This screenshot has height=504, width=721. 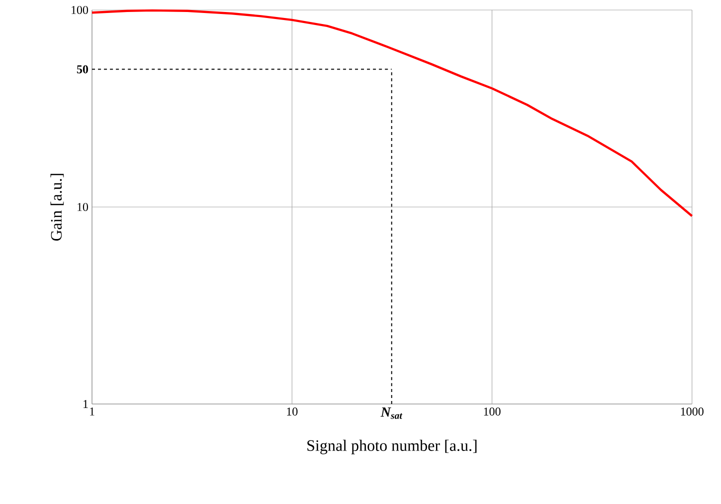 I want to click on y-tick-label: 1, so click(x=86, y=404).